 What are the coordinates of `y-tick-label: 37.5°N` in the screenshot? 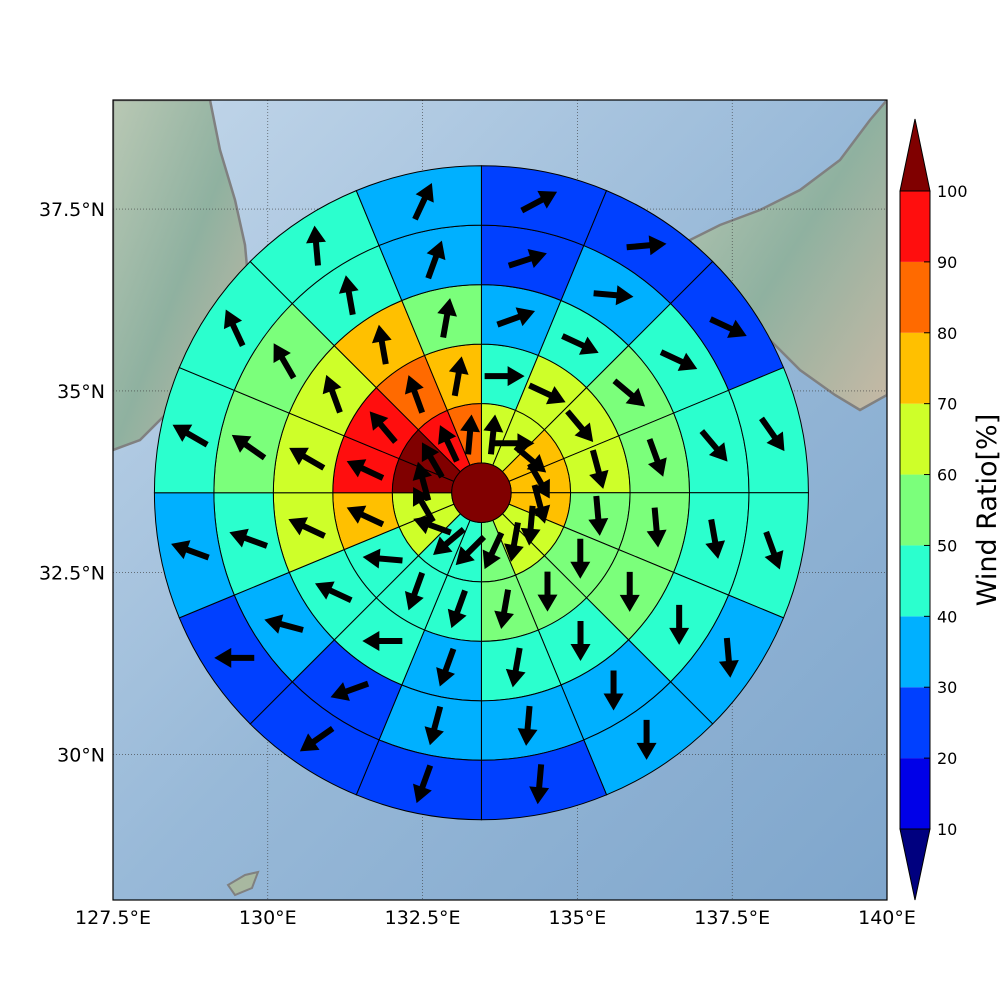 It's located at (72, 210).